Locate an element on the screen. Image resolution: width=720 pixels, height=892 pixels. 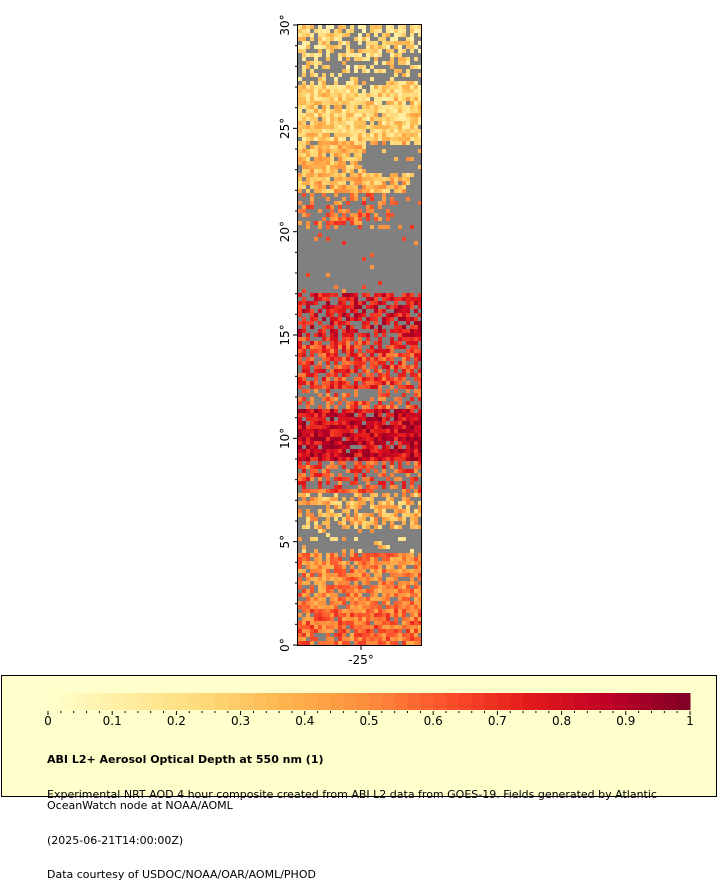
lat-label: 15° is located at coordinates (285, 334).